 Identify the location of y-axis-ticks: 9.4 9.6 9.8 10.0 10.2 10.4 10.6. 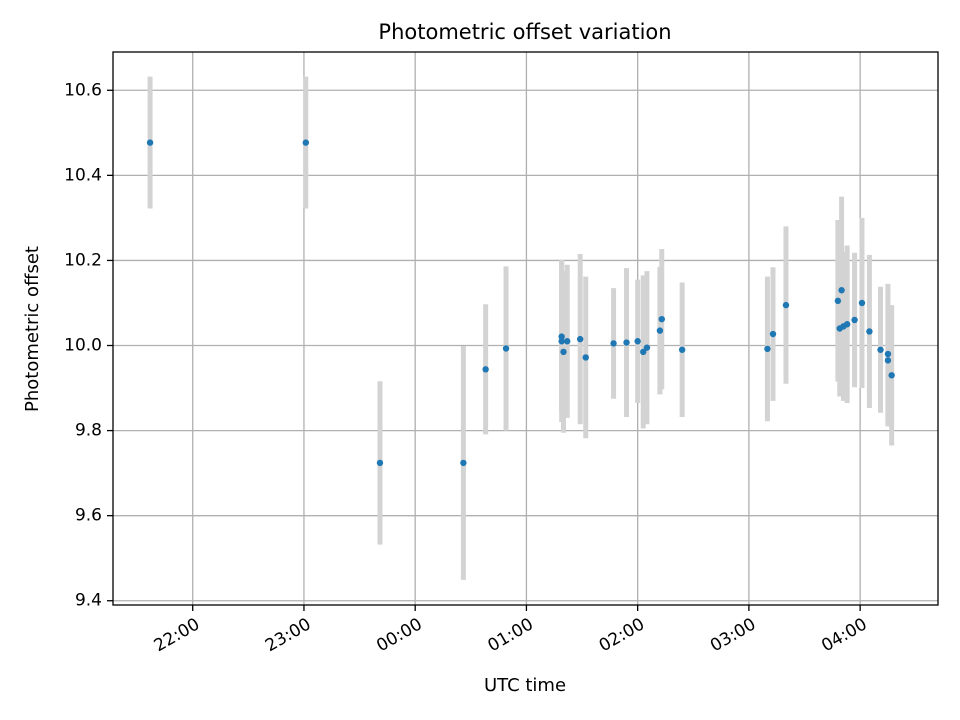
(88, 345).